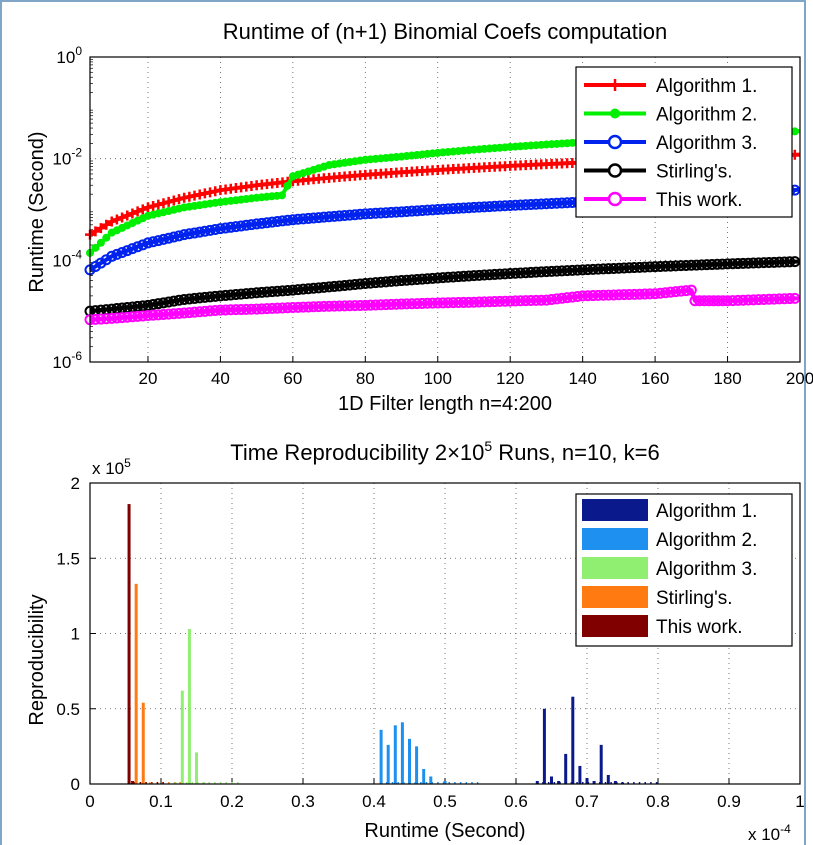 The height and width of the screenshot is (845, 813). What do you see at coordinates (75, 784) in the screenshot?
I see `y-tick-label: 0` at bounding box center [75, 784].